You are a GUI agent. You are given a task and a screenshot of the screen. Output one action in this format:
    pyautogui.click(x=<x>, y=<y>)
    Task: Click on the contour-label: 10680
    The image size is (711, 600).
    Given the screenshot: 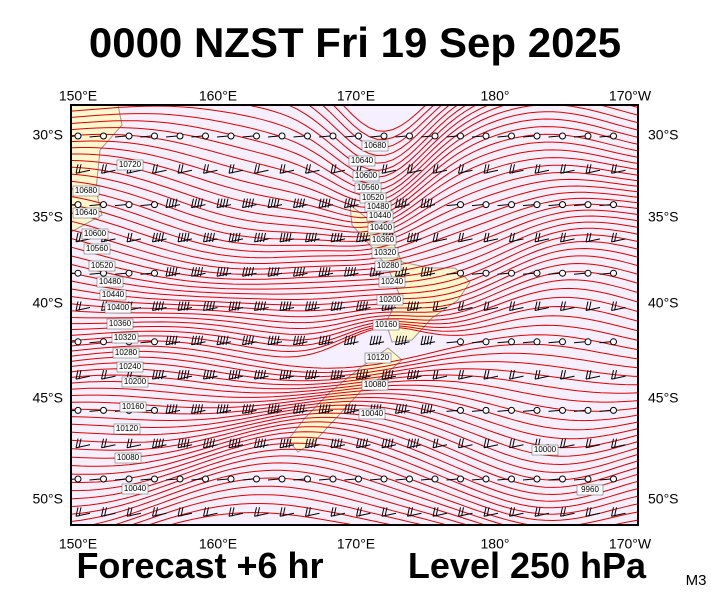 What is the action you would take?
    pyautogui.click(x=375, y=145)
    